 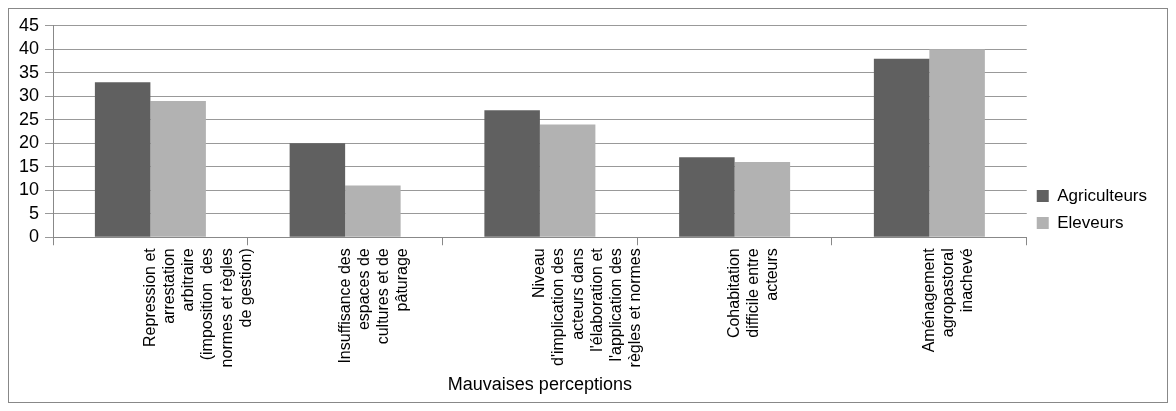 What do you see at coordinates (34, 212) in the screenshot?
I see `y-tick-label: 5` at bounding box center [34, 212].